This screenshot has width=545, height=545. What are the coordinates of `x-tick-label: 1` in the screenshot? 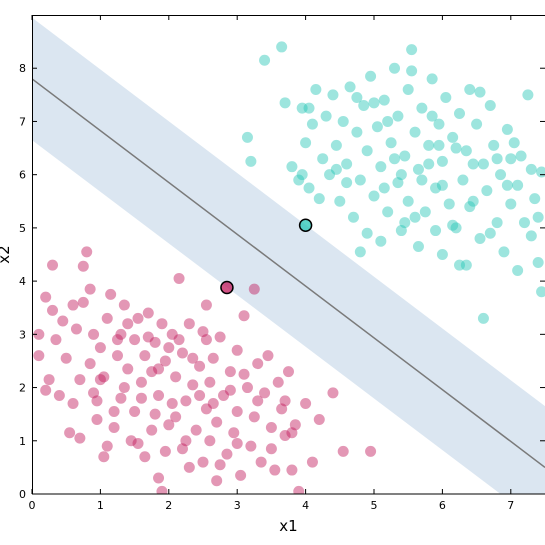 It's located at (100, 505).